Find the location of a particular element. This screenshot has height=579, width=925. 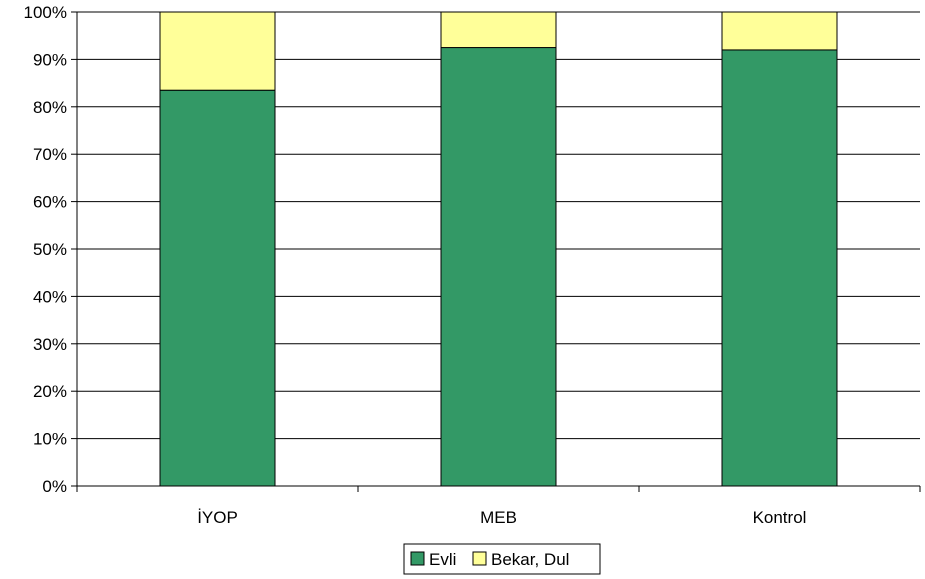

y-tick-label: 40% is located at coordinates (50, 296).